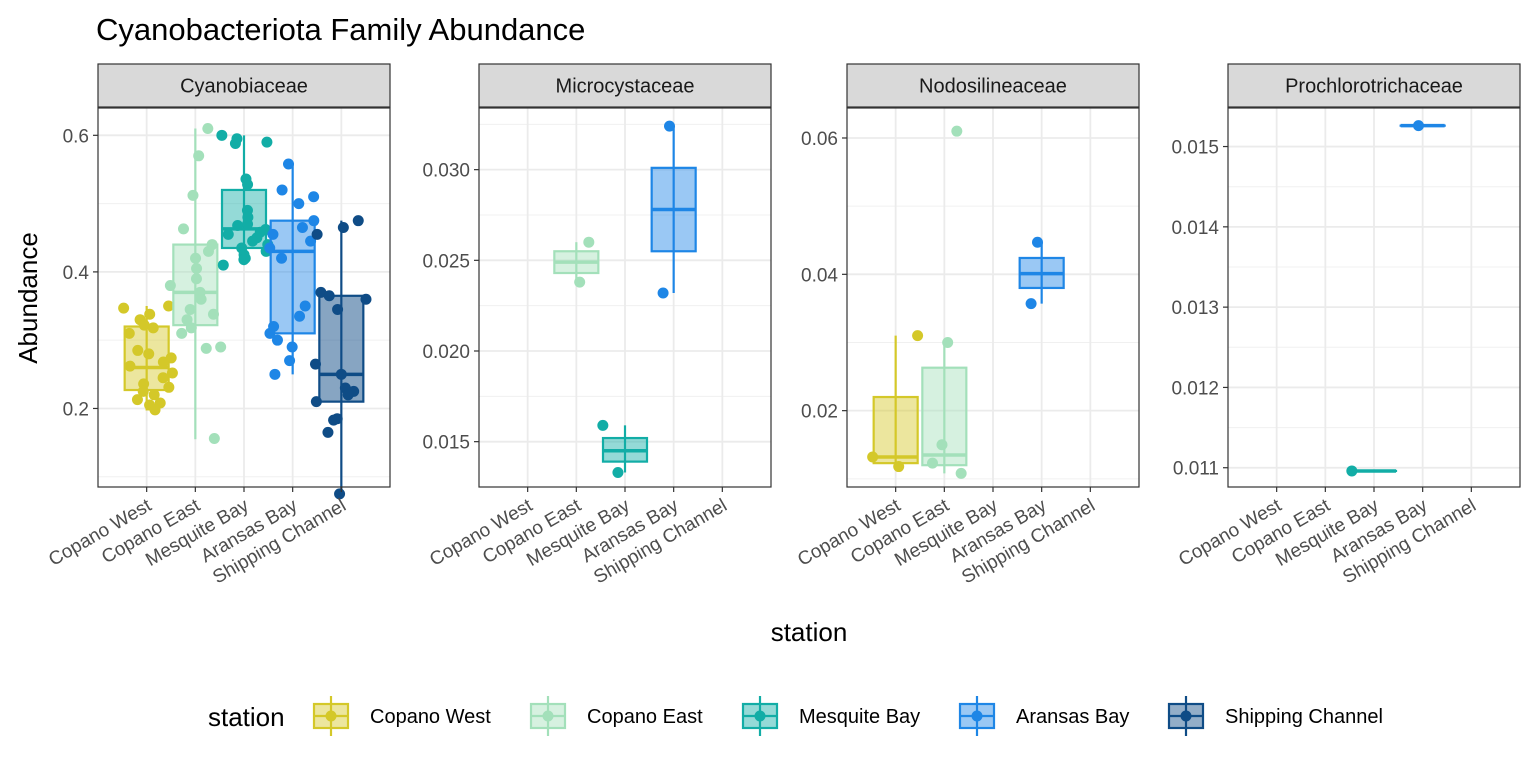 This screenshot has width=1536, height=768. I want to click on x-axis-title: station, so click(809, 632).